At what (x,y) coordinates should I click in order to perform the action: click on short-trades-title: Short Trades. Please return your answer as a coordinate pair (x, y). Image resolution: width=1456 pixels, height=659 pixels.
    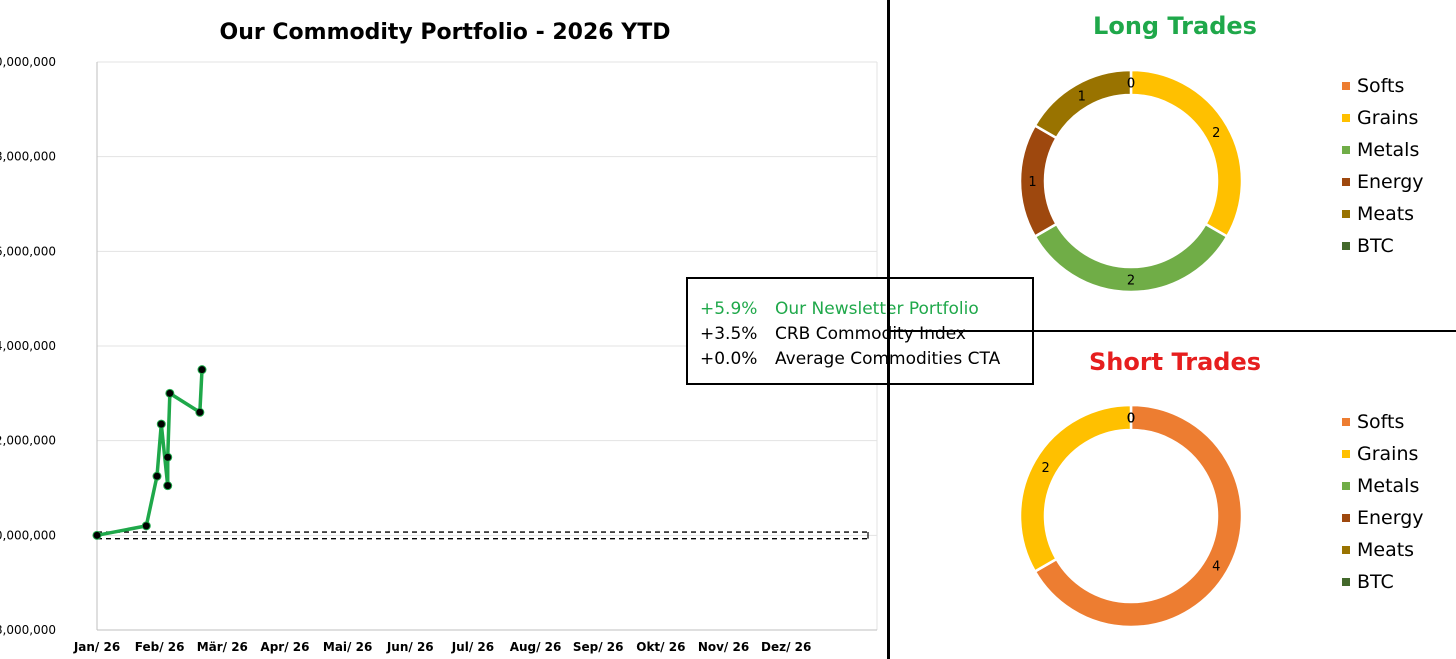
    Looking at the image, I should click on (1175, 362).